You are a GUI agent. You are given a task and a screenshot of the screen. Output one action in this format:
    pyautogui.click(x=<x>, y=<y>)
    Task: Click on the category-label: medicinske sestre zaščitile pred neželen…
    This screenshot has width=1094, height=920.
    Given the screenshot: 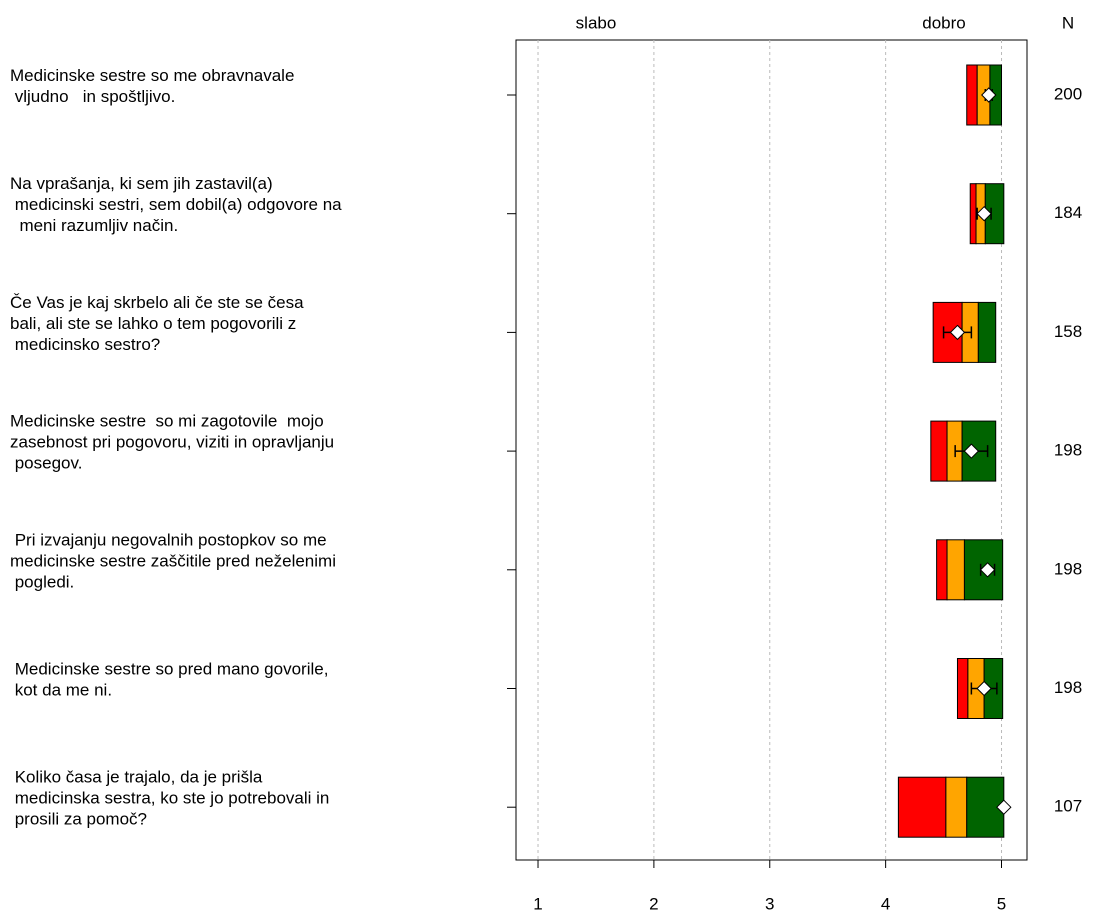 What is the action you would take?
    pyautogui.click(x=173, y=560)
    